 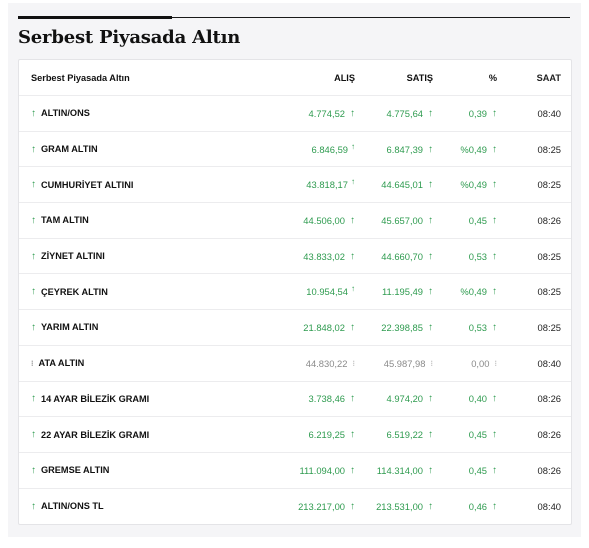 What do you see at coordinates (65, 220) in the screenshot?
I see `row-name: TAM ALTIN` at bounding box center [65, 220].